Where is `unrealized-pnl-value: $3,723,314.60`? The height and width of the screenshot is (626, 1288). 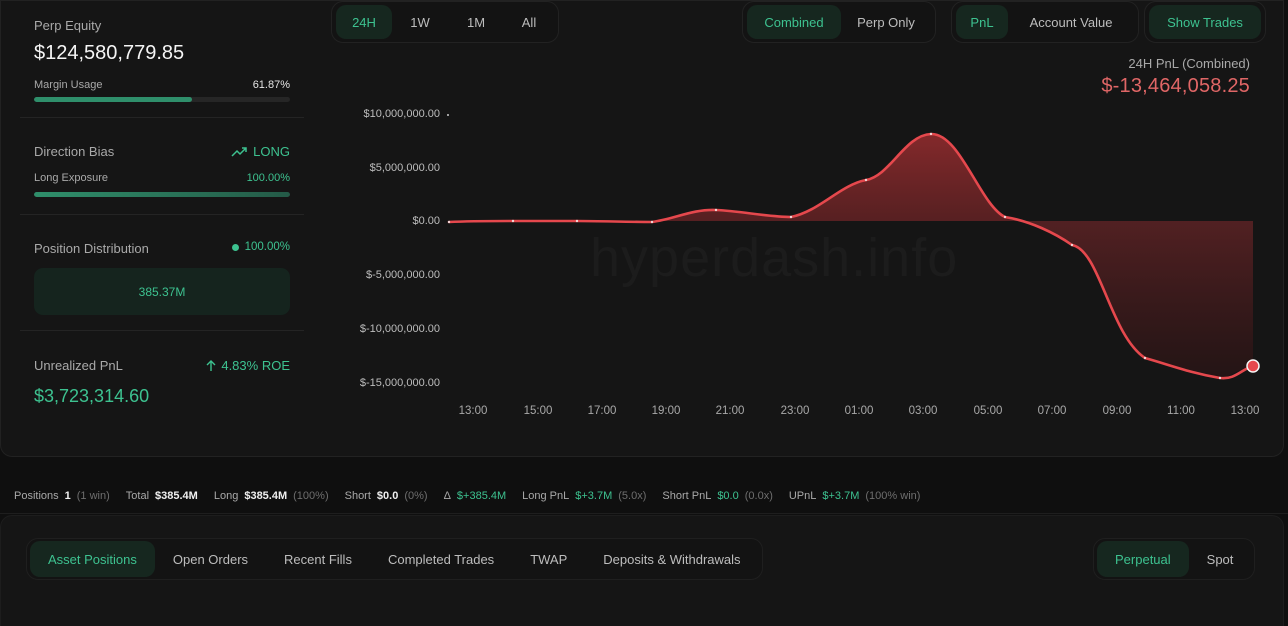 unrealized-pnl-value: $3,723,314.60 is located at coordinates (92, 396).